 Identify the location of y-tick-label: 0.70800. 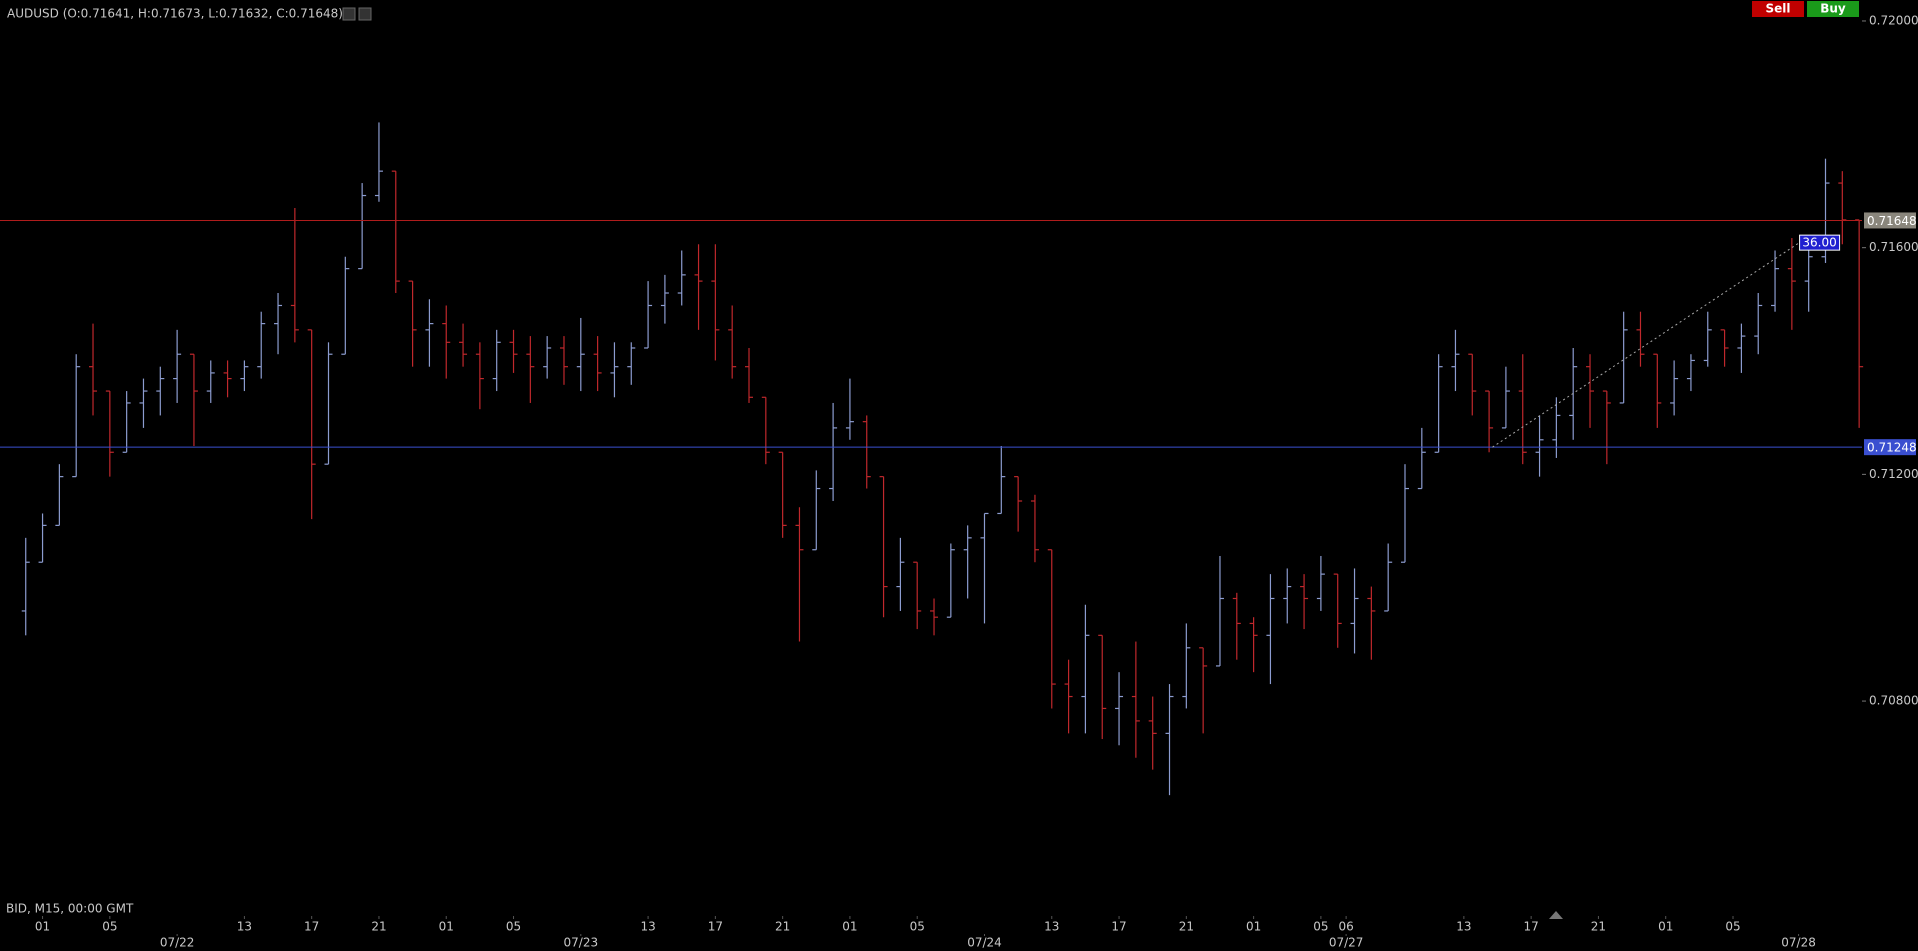
(1893, 701).